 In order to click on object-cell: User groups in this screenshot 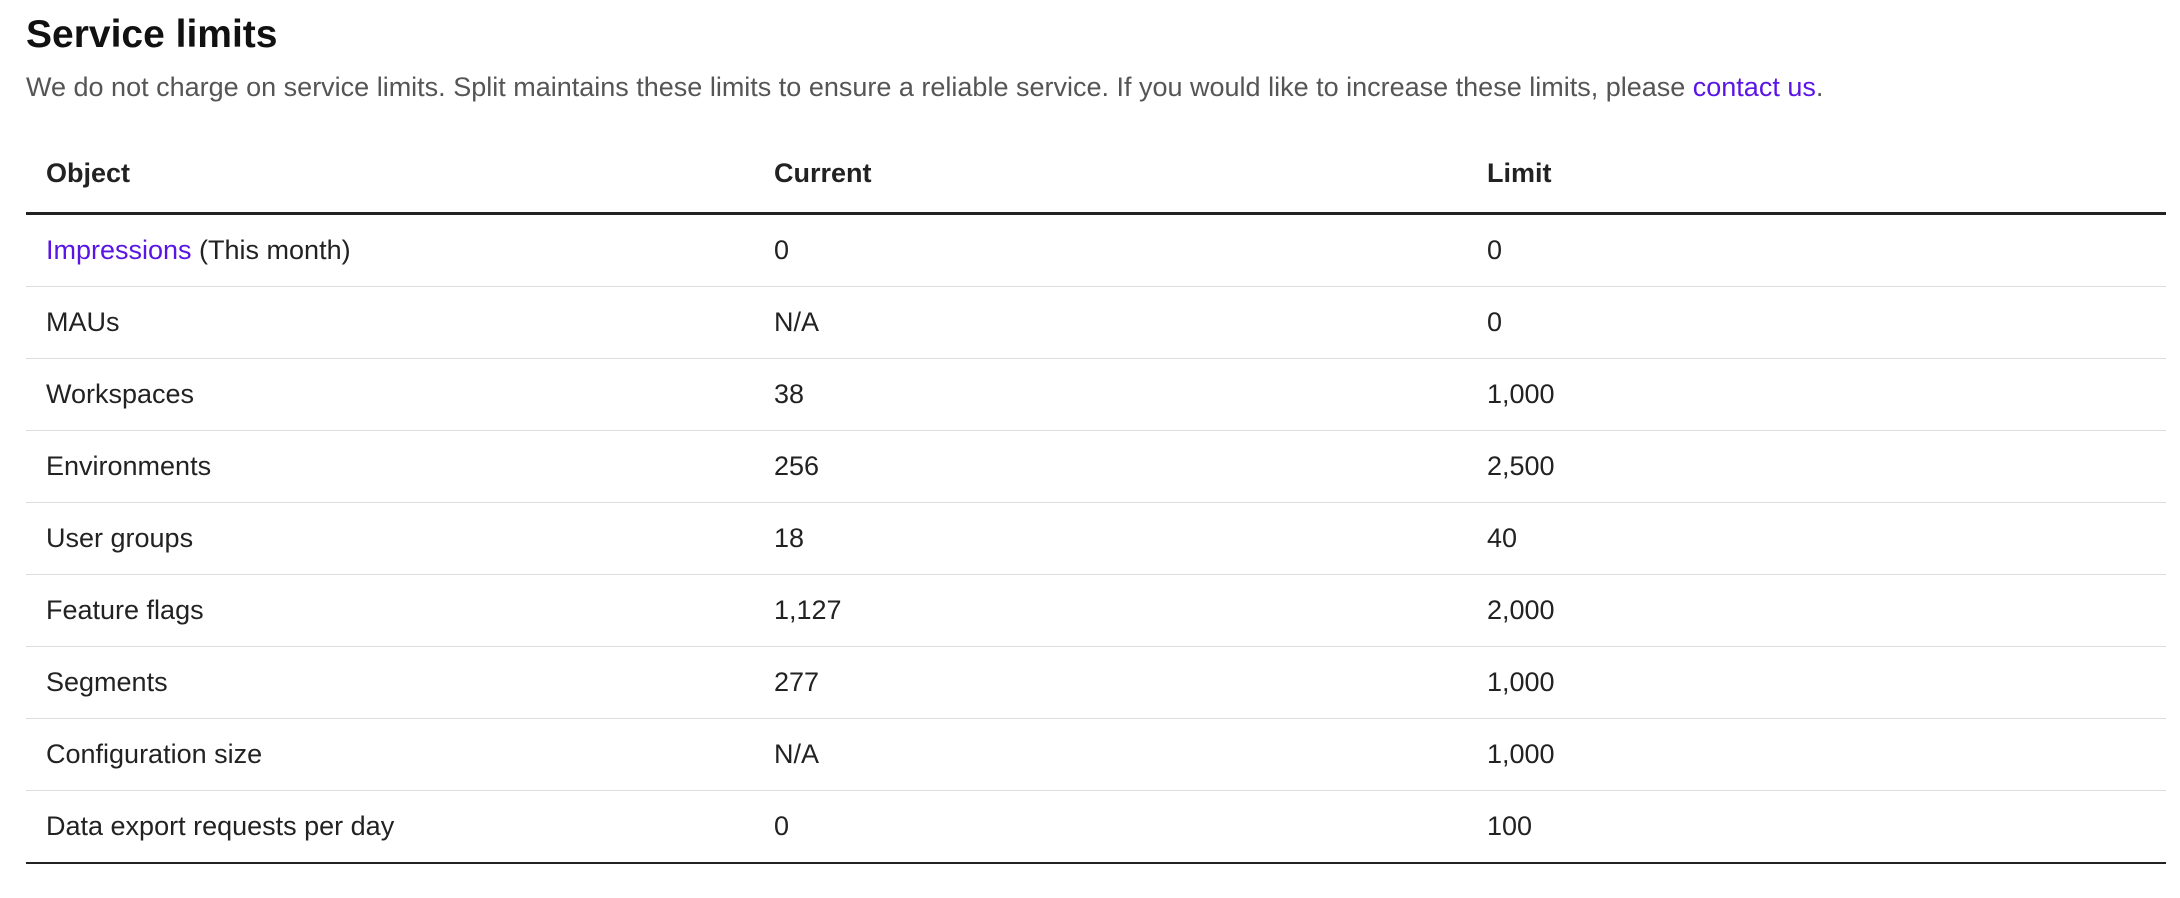, I will do `click(390, 538)`.